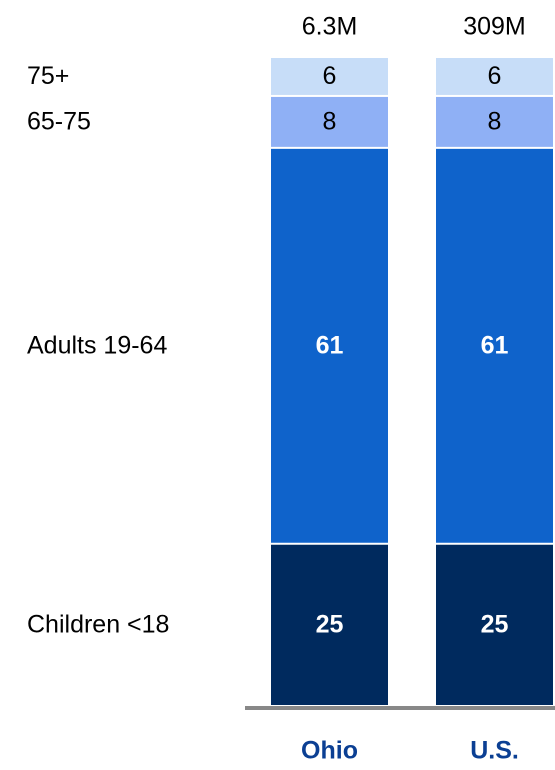  What do you see at coordinates (97, 345) in the screenshot?
I see `series-label: Adults 19-64` at bounding box center [97, 345].